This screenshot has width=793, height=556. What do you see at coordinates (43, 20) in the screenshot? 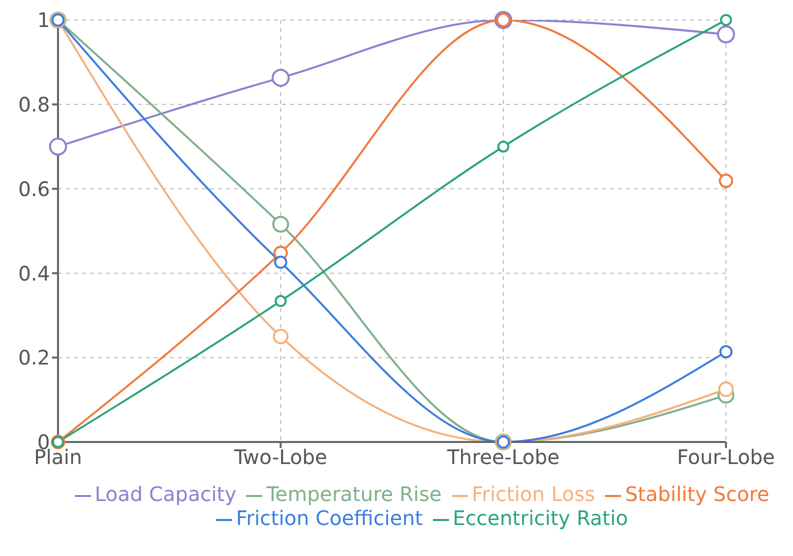
I see `y-tick-label: 1` at bounding box center [43, 20].